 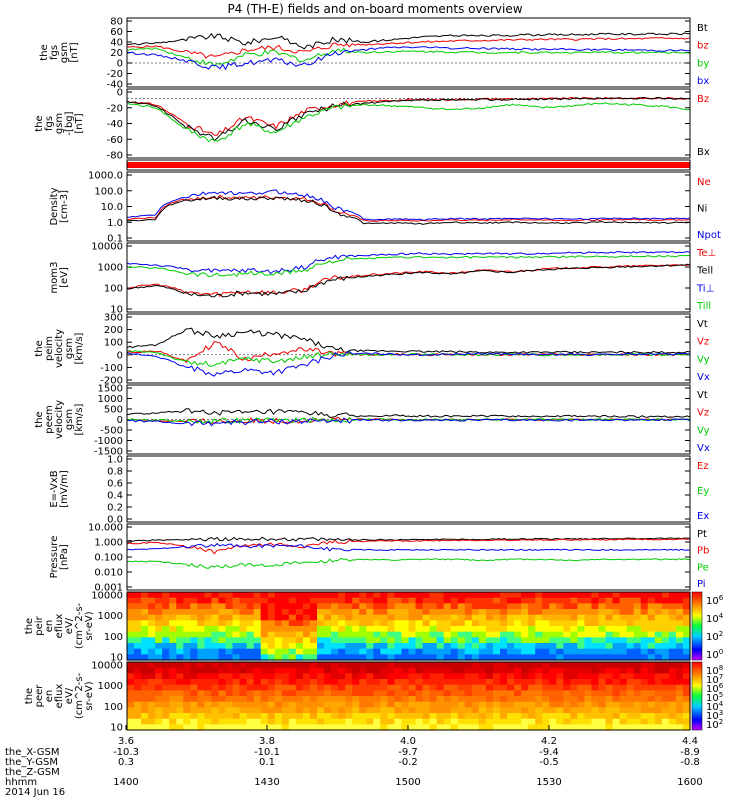 I want to click on y-axis-label: gsm, so click(x=69, y=419).